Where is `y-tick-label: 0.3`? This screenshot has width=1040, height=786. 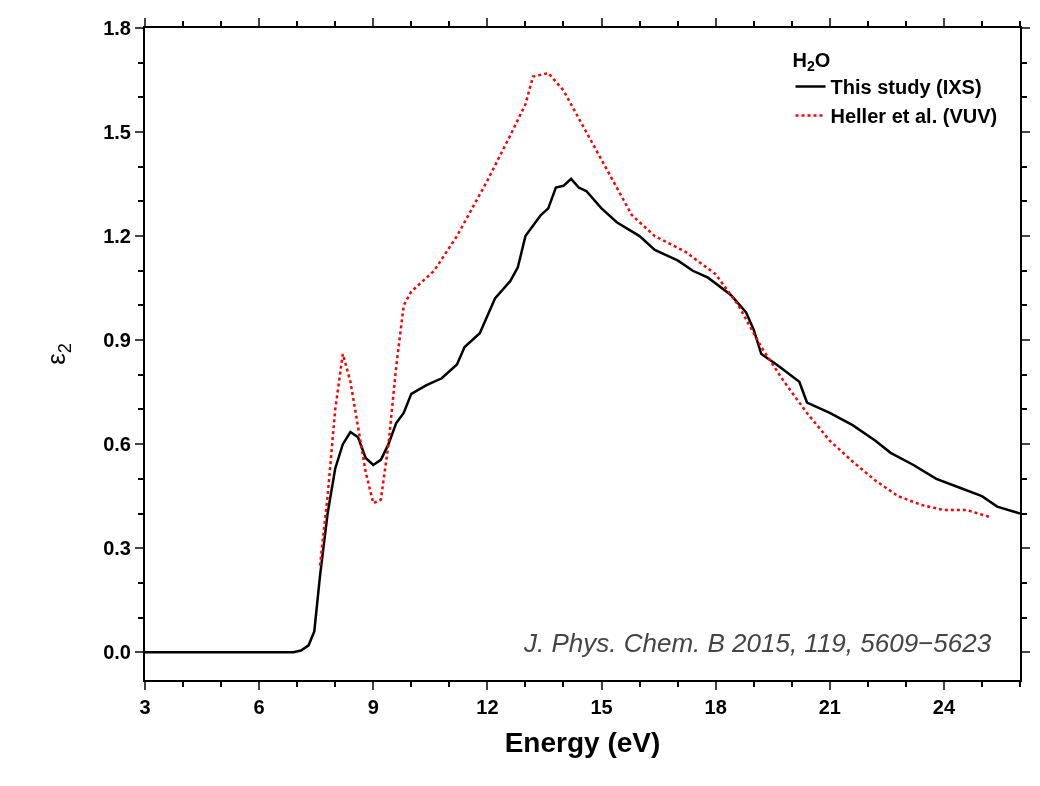 y-tick-label: 0.3 is located at coordinates (117, 548).